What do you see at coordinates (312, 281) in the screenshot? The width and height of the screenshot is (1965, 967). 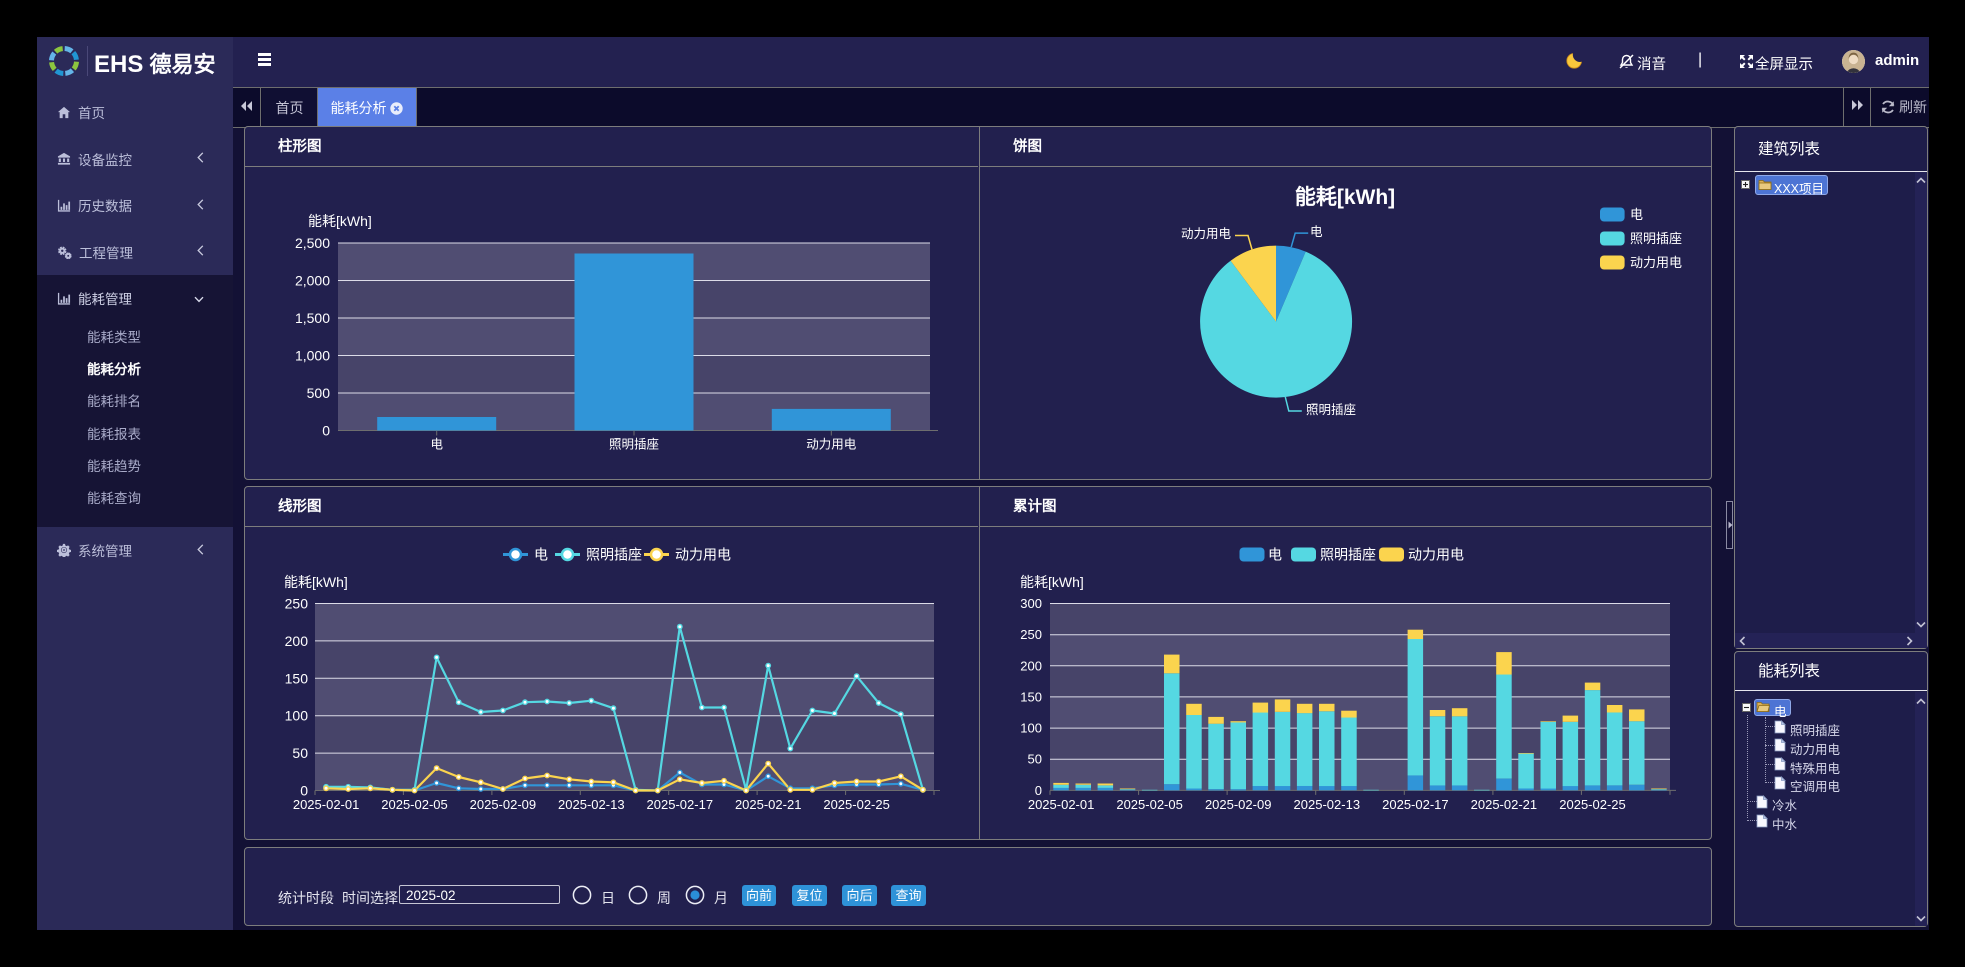 I see `svg-text: 2,000` at bounding box center [312, 281].